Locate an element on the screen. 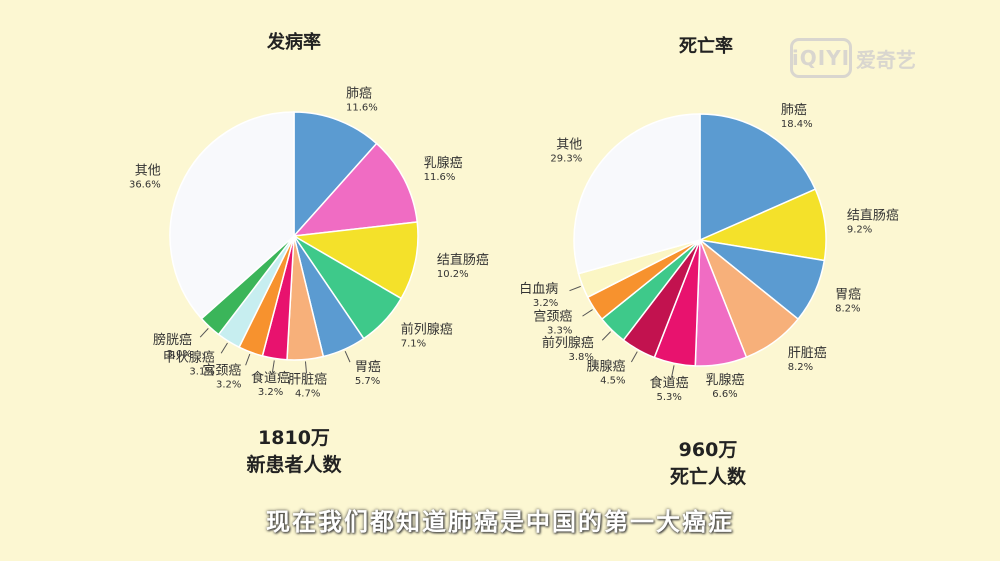  incidence-slice-label-6: 食道癌 is located at coordinates (270, 378).